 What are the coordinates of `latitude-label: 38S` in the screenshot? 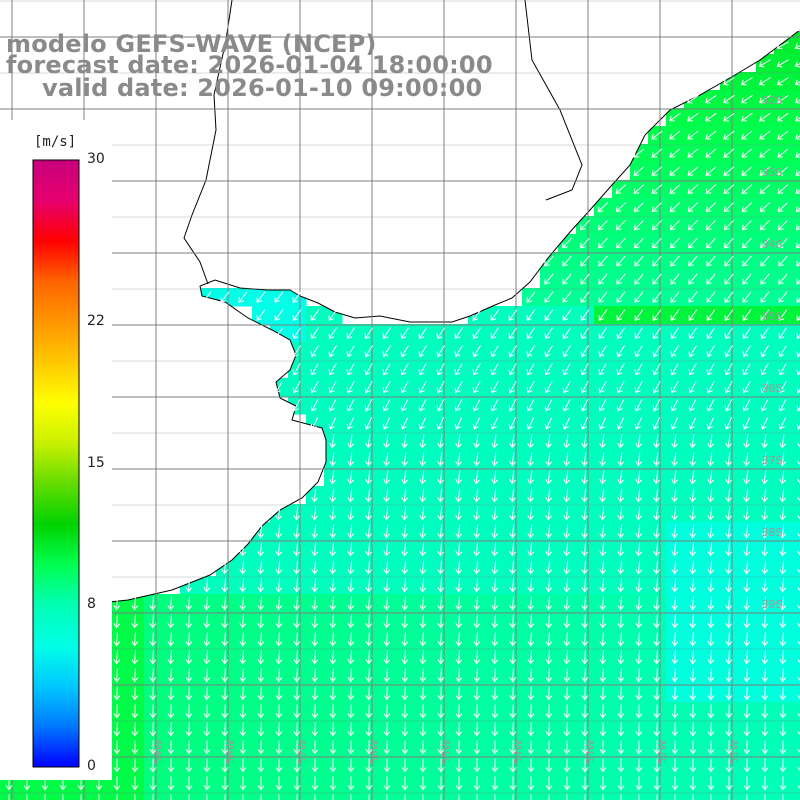 It's located at (772, 532).